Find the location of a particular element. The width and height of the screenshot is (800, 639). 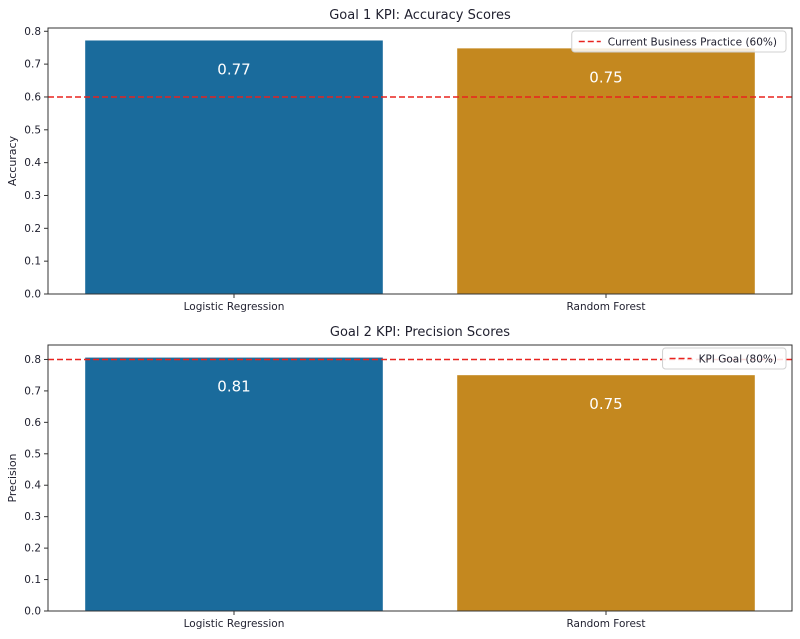

y-axis-label: Precision is located at coordinates (12, 477).